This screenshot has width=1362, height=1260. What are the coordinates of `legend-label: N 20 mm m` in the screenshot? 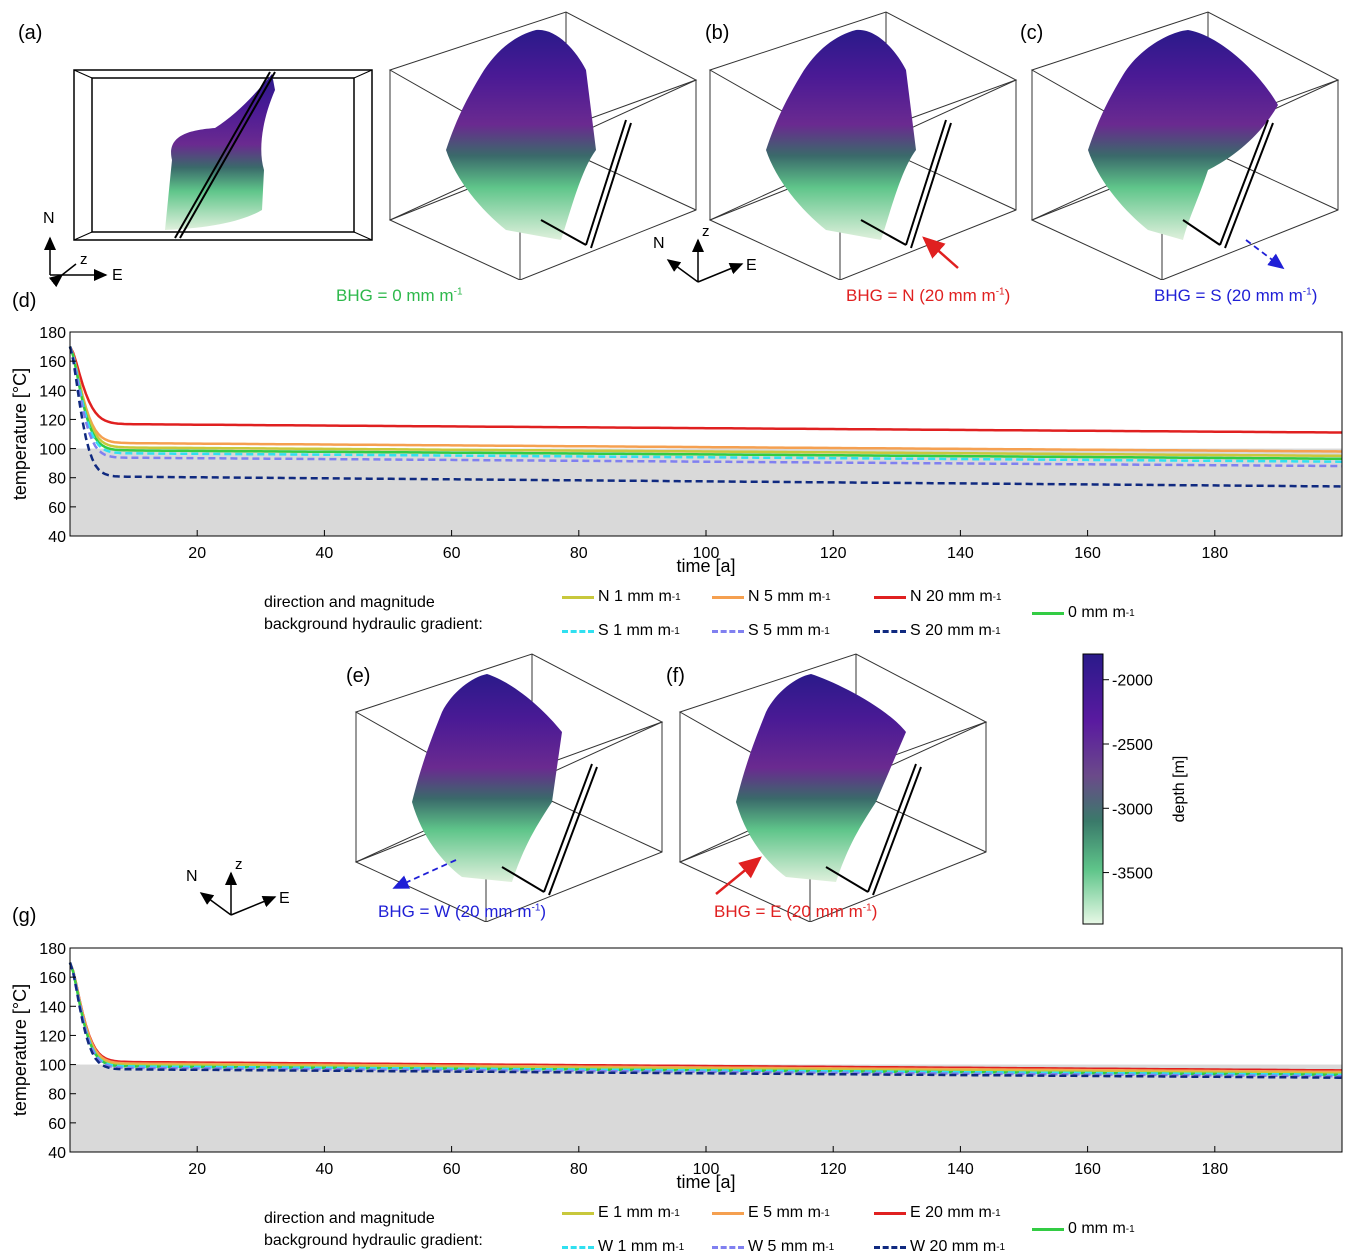 It's located at (951, 596).